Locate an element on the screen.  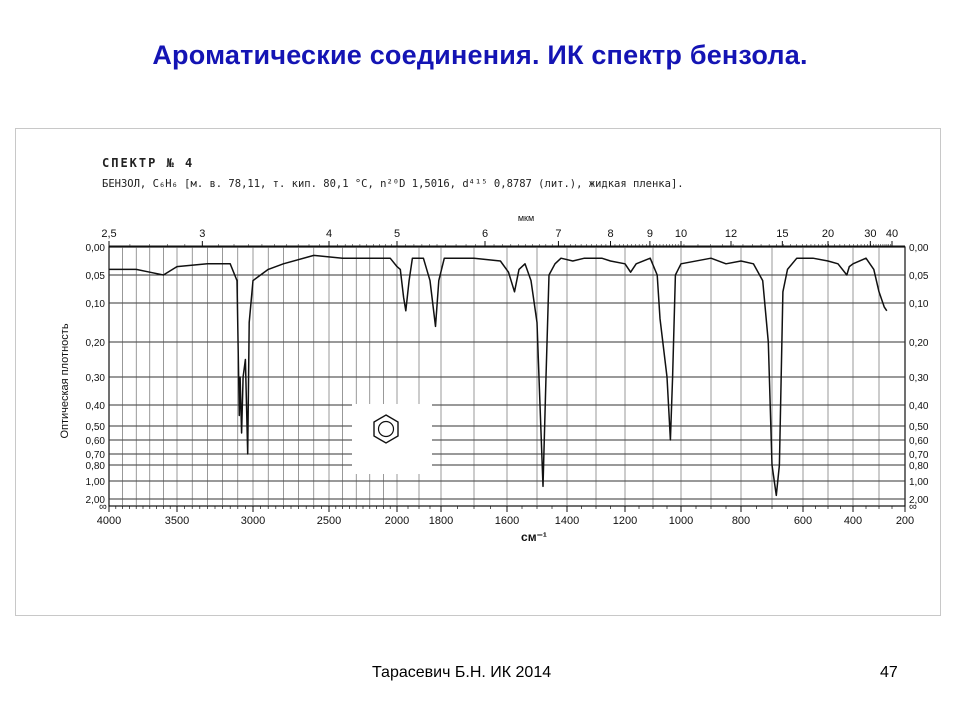
y-tick-label-right: 1,00 is located at coordinates (919, 482).